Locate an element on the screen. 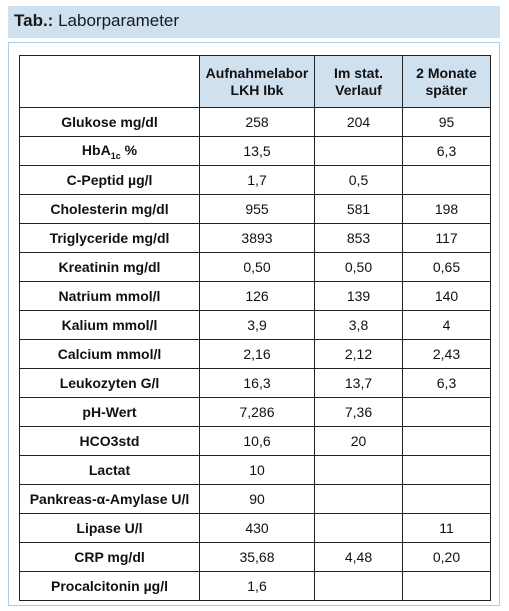 Image resolution: width=509 pixels, height=611 pixels. table-row: Lipase U/l 430 11 is located at coordinates (255, 528).